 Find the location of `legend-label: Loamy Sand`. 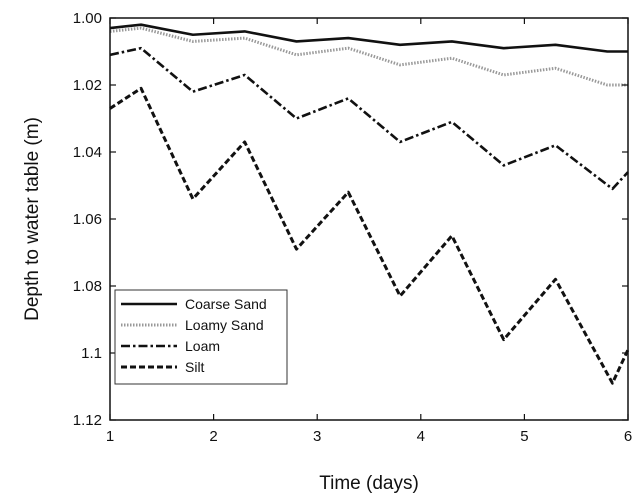

legend-label: Loamy Sand is located at coordinates (224, 325).